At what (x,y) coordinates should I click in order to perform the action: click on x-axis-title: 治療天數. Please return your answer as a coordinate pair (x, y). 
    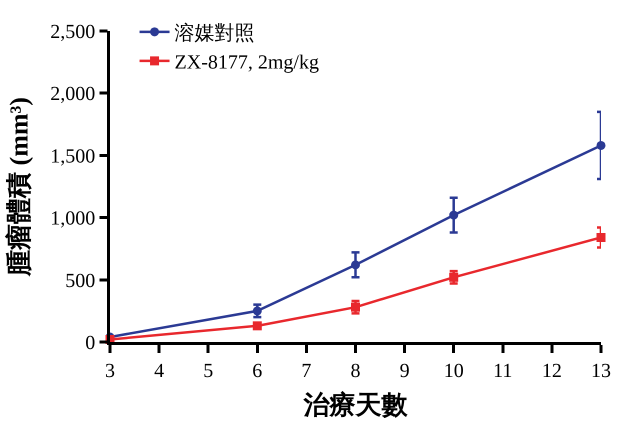
    Looking at the image, I should click on (355, 405).